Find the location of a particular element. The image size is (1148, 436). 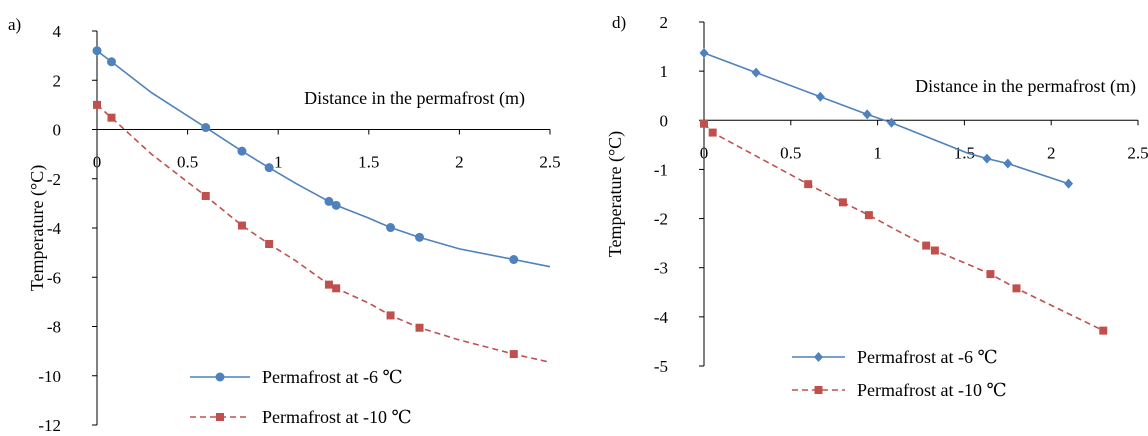

y-tick-label: 4 is located at coordinates (57, 31).